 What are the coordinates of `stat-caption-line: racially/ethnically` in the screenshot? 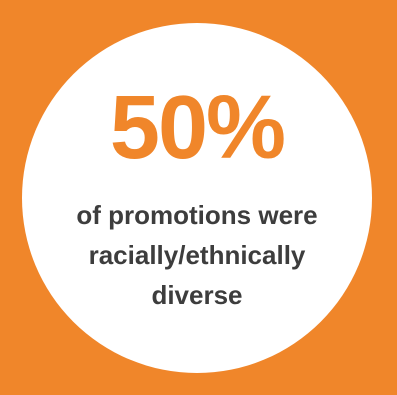 It's located at (197, 255).